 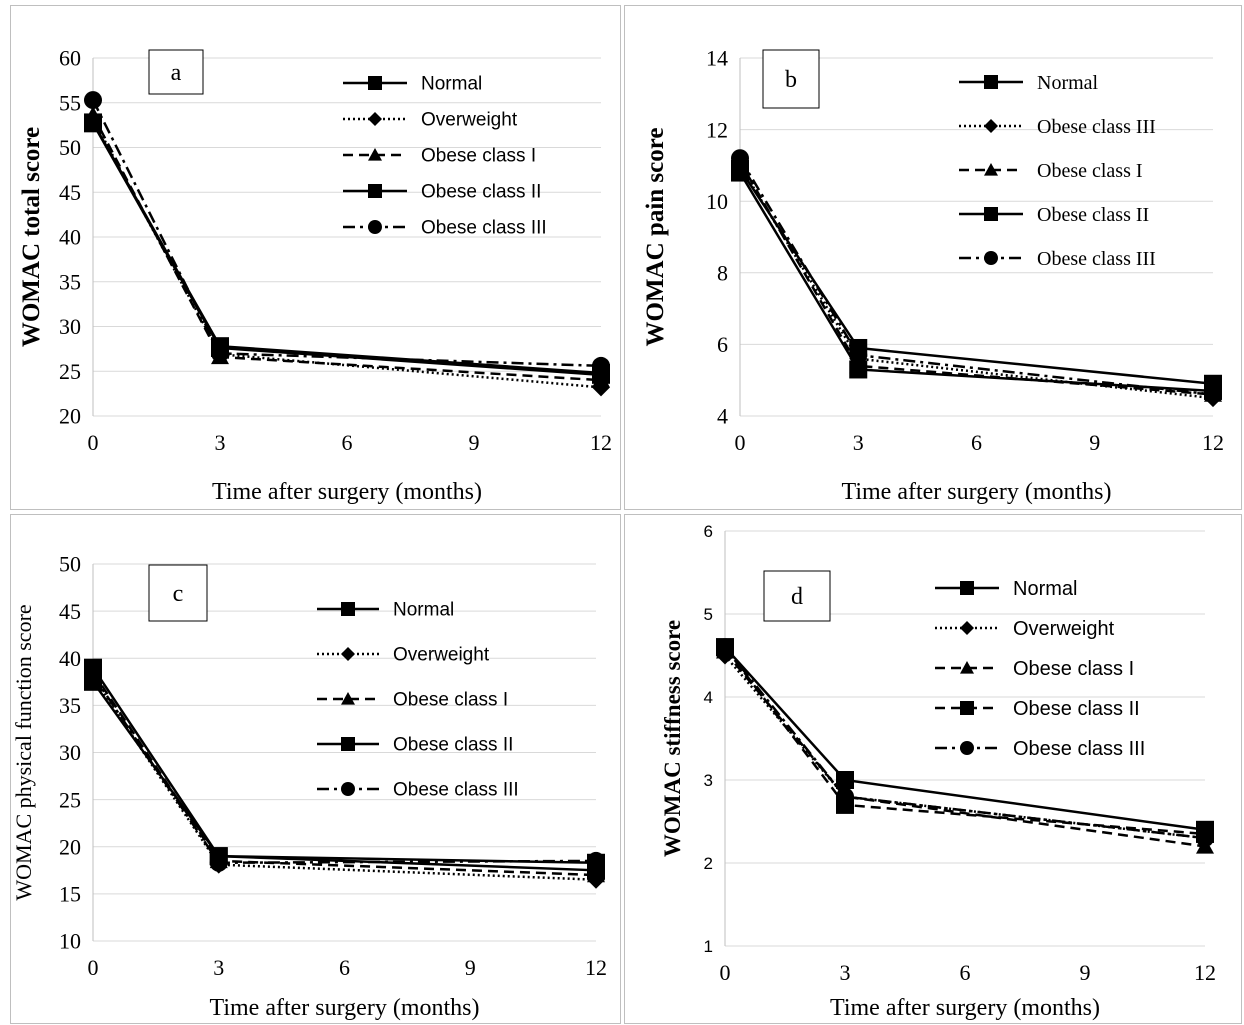 I want to click on panel-label: a, so click(x=176, y=73).